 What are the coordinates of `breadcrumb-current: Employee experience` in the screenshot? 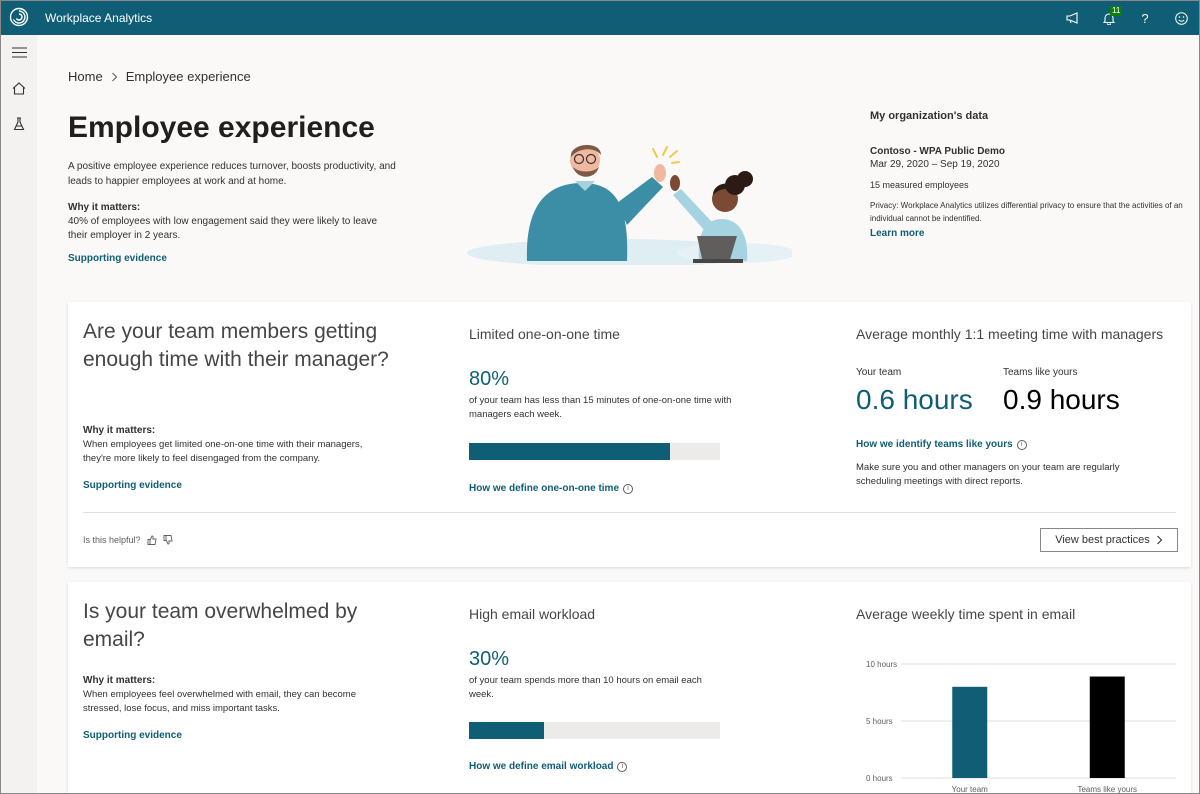 It's located at (188, 76).